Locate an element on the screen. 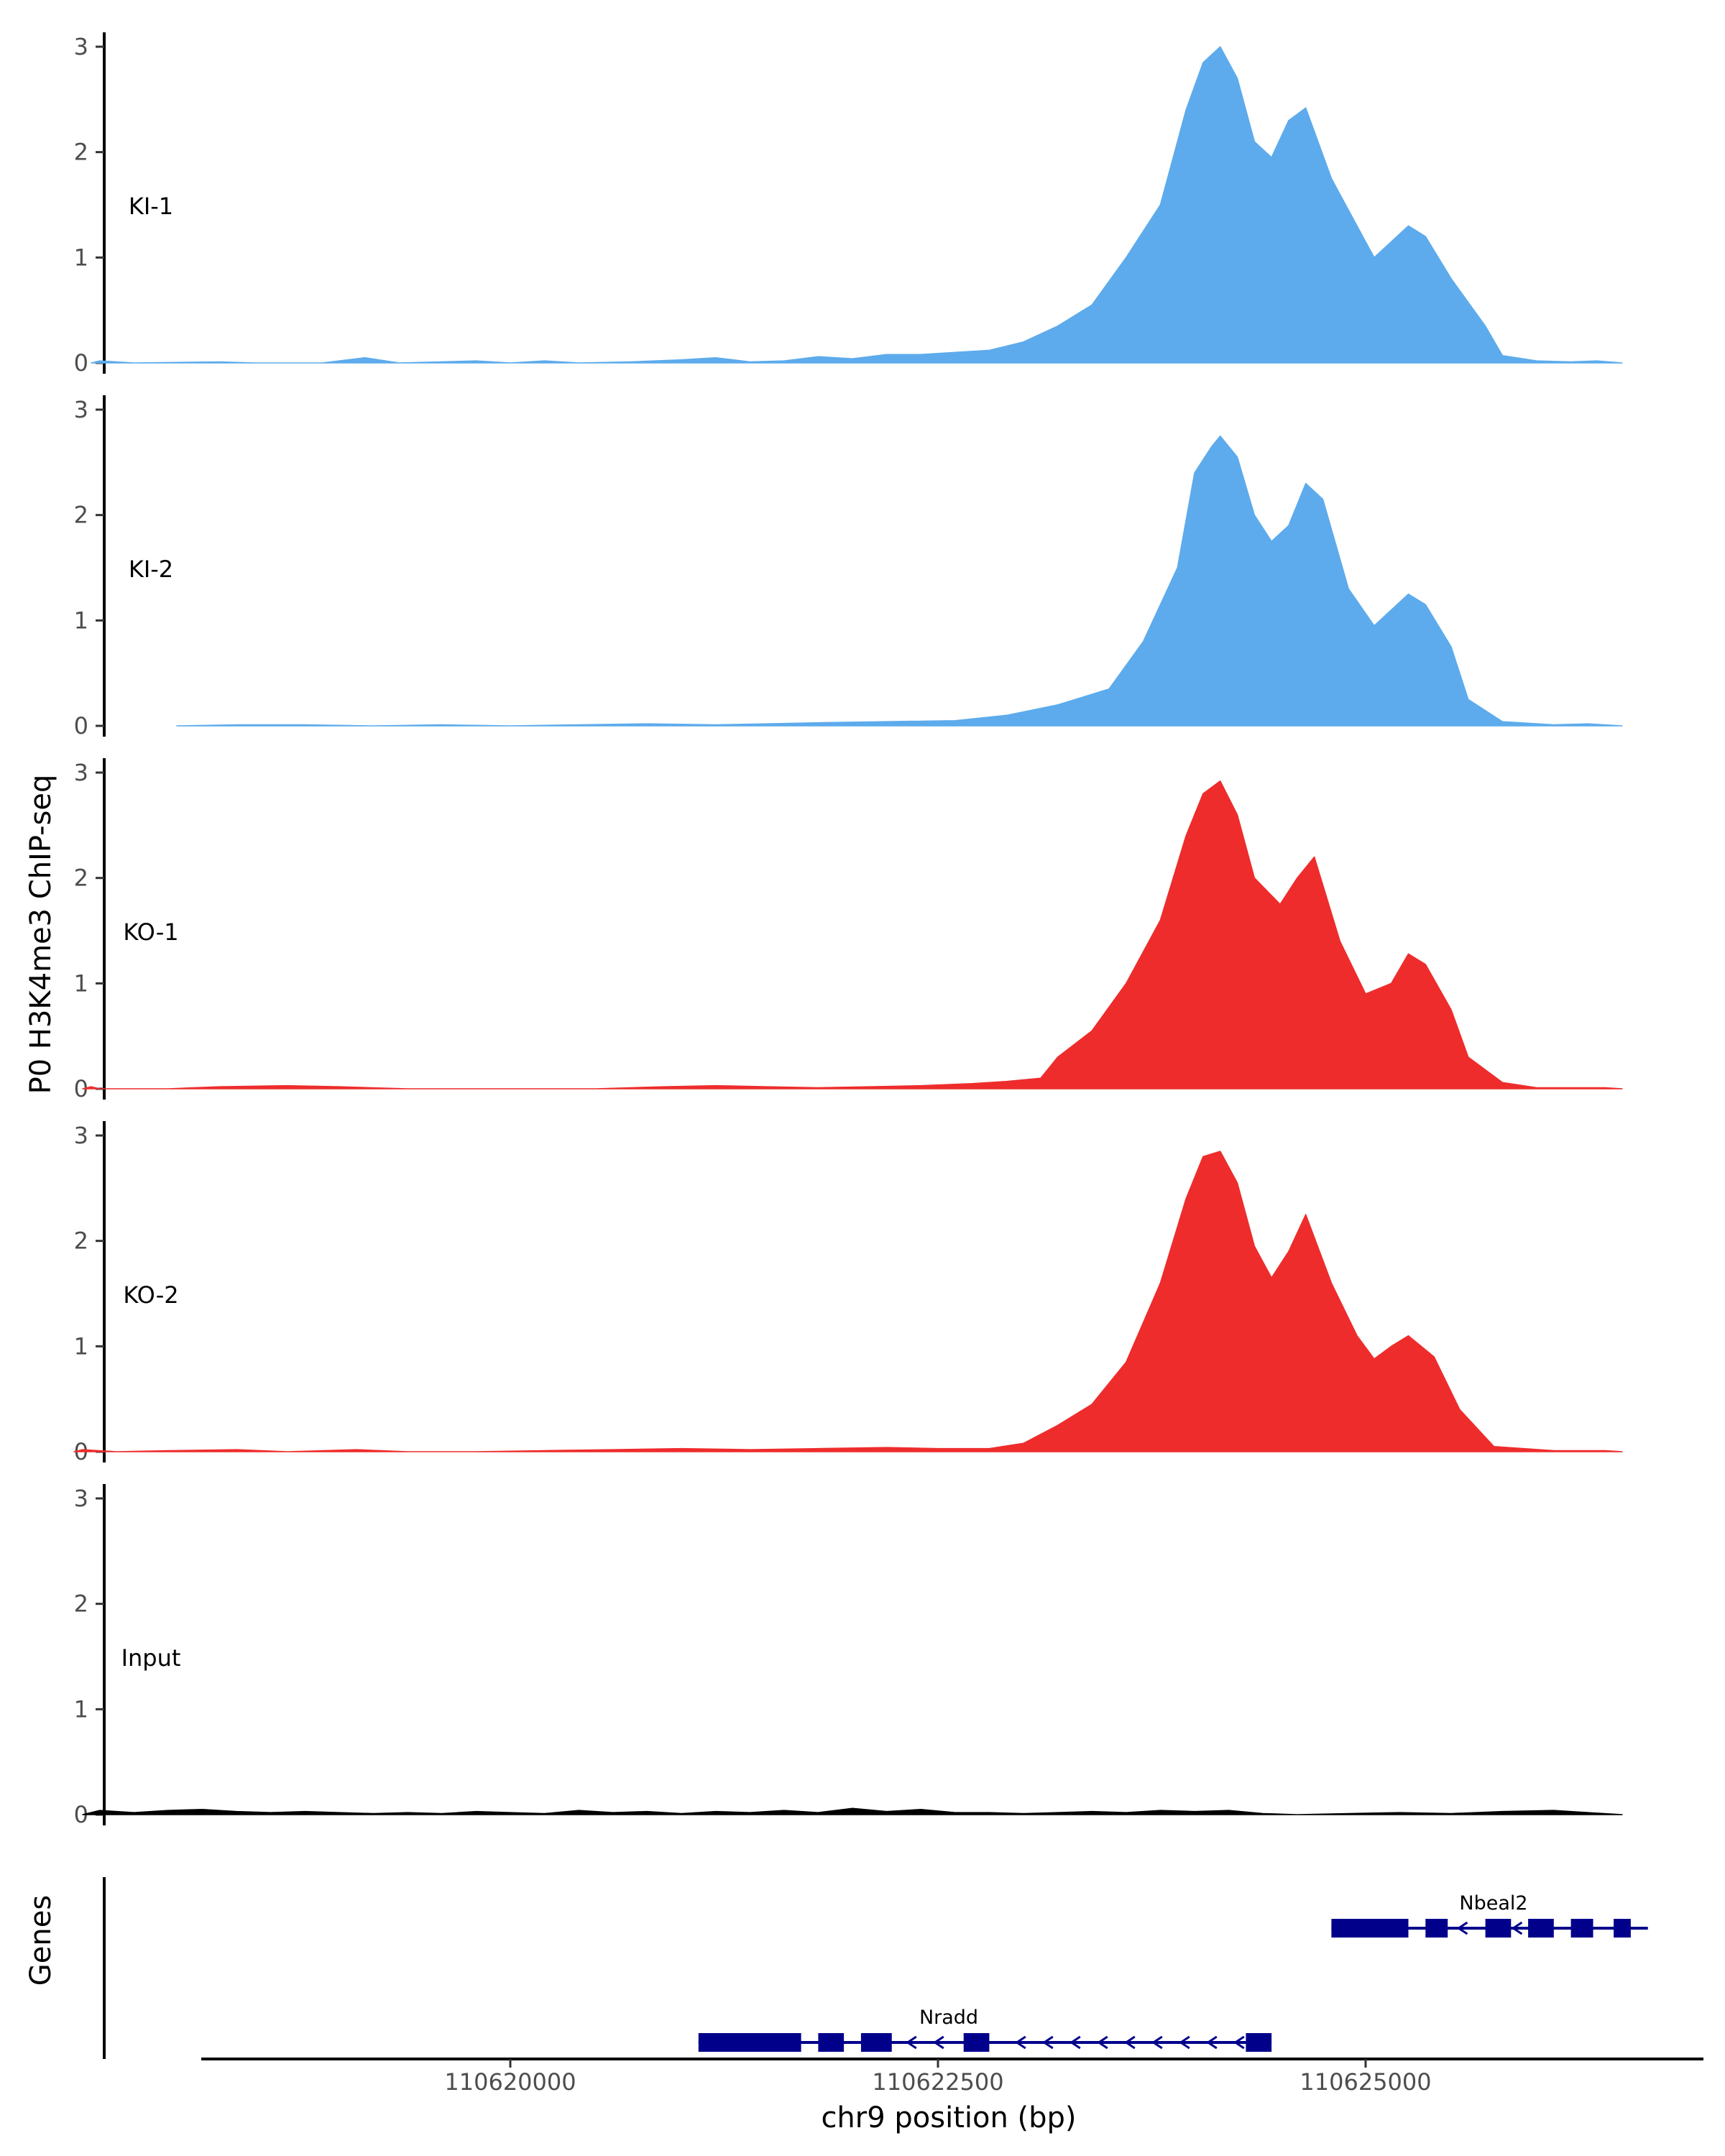  track-label: KI-1 is located at coordinates (151, 206).